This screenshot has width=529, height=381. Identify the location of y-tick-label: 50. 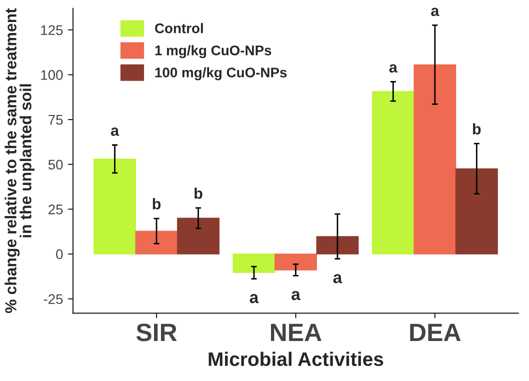
(55, 165).